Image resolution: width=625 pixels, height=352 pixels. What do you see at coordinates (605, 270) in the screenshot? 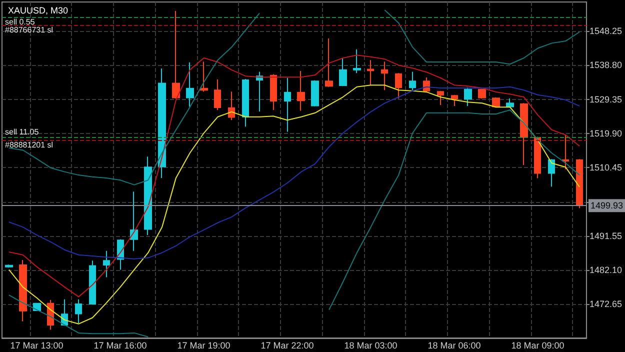
I see `y-tick-label: 1482.10` at bounding box center [605, 270].